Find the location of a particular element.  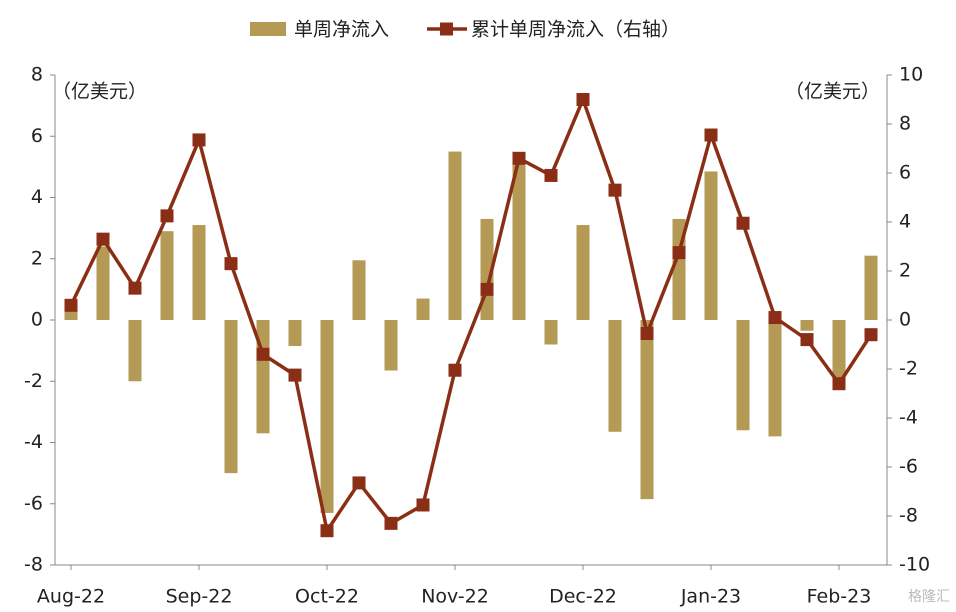

y-tick-label: 8 is located at coordinates (37, 75).